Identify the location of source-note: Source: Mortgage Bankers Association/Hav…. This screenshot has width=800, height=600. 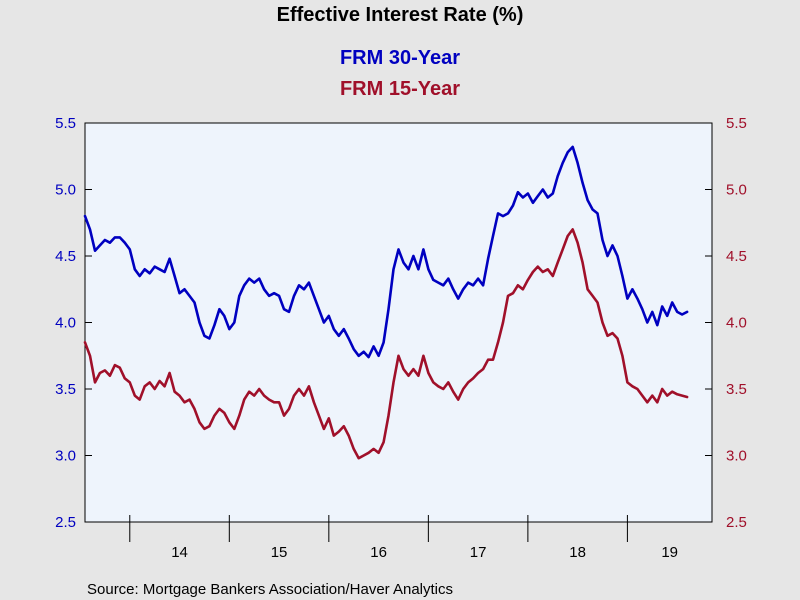
(270, 589).